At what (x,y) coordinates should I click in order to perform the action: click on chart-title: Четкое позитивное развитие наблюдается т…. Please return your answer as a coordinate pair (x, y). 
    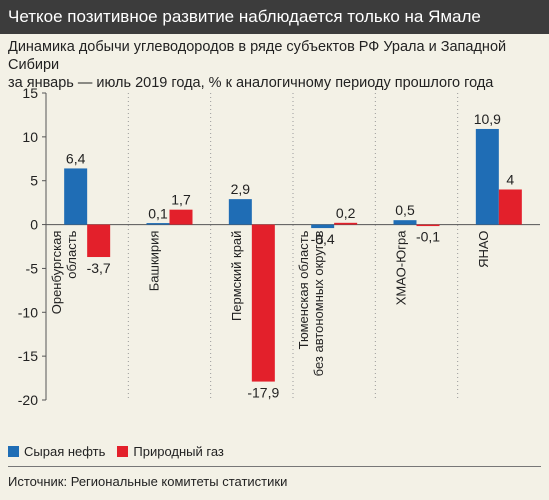
    Looking at the image, I should click on (274, 17).